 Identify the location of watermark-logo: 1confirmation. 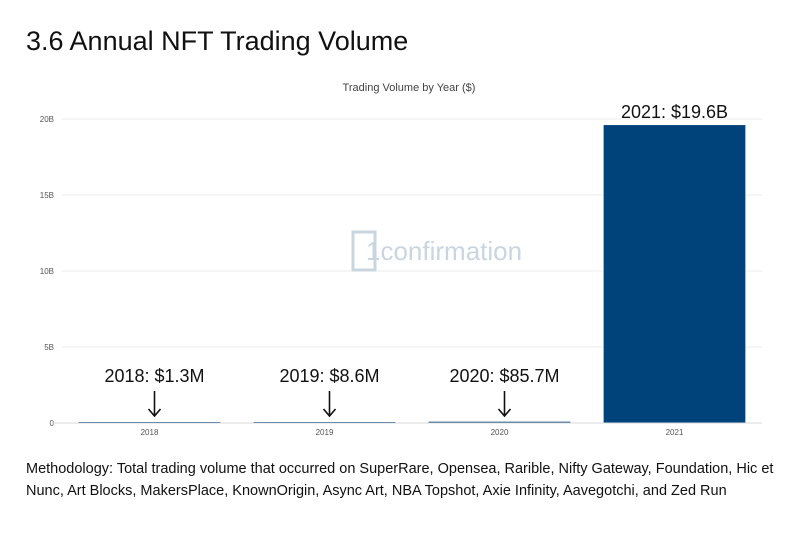
(436, 251).